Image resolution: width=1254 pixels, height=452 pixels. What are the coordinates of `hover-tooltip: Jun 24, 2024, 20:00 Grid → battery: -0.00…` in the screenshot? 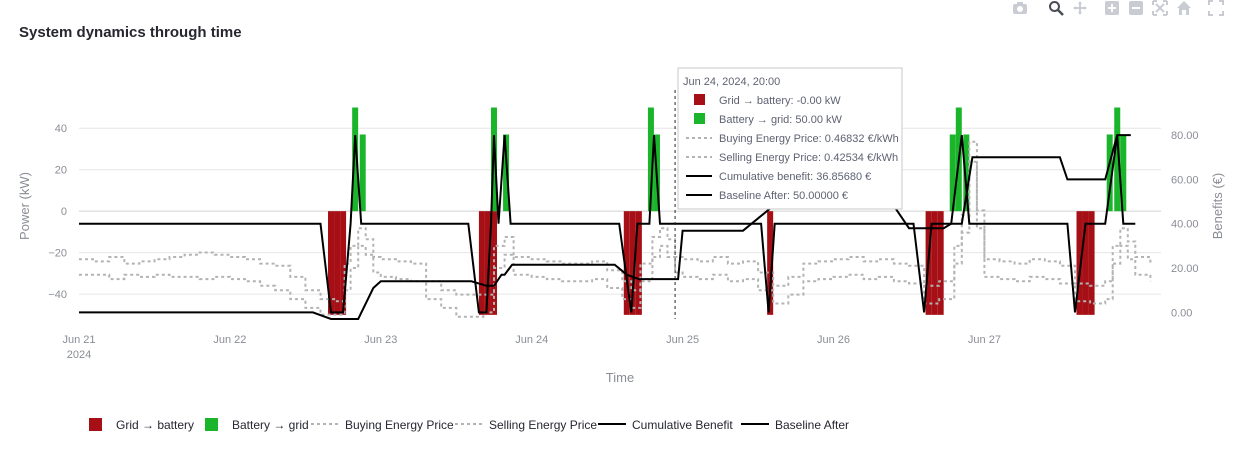 It's located at (788, 193).